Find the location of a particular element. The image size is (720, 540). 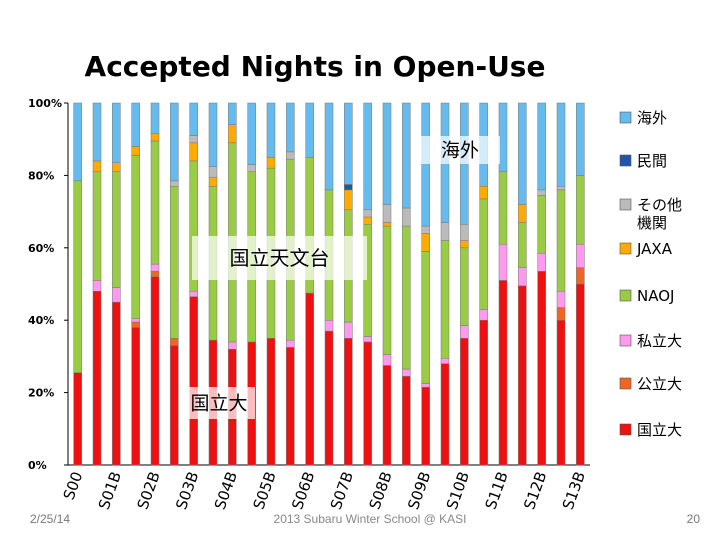

annotation-label: 国立天文台 is located at coordinates (280, 258).